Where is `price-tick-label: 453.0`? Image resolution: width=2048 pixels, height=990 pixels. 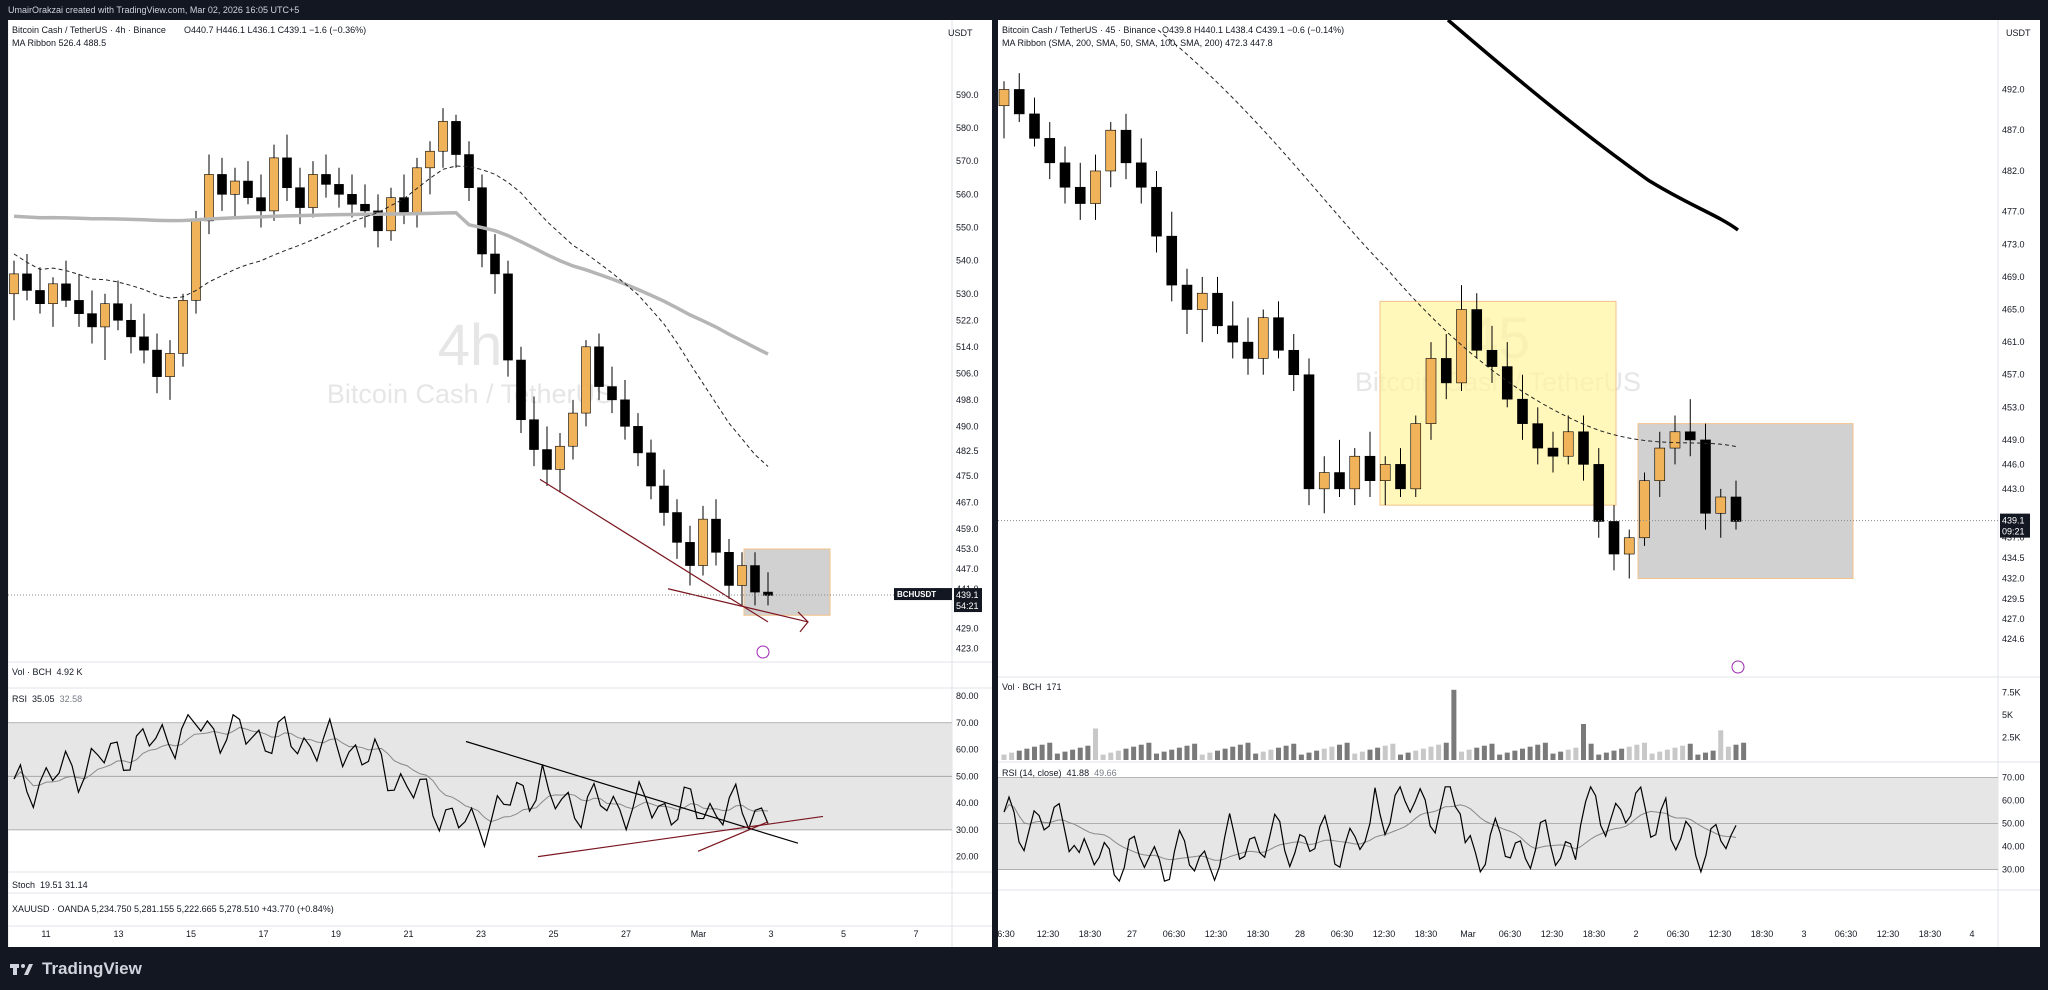
price-tick-label: 453.0 is located at coordinates (967, 549).